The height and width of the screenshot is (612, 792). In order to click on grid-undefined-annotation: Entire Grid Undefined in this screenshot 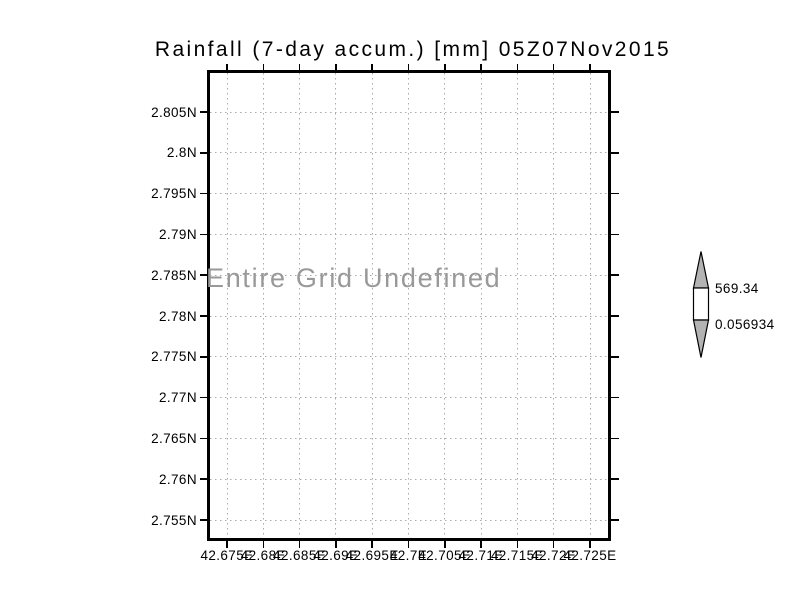, I will do `click(354, 278)`.